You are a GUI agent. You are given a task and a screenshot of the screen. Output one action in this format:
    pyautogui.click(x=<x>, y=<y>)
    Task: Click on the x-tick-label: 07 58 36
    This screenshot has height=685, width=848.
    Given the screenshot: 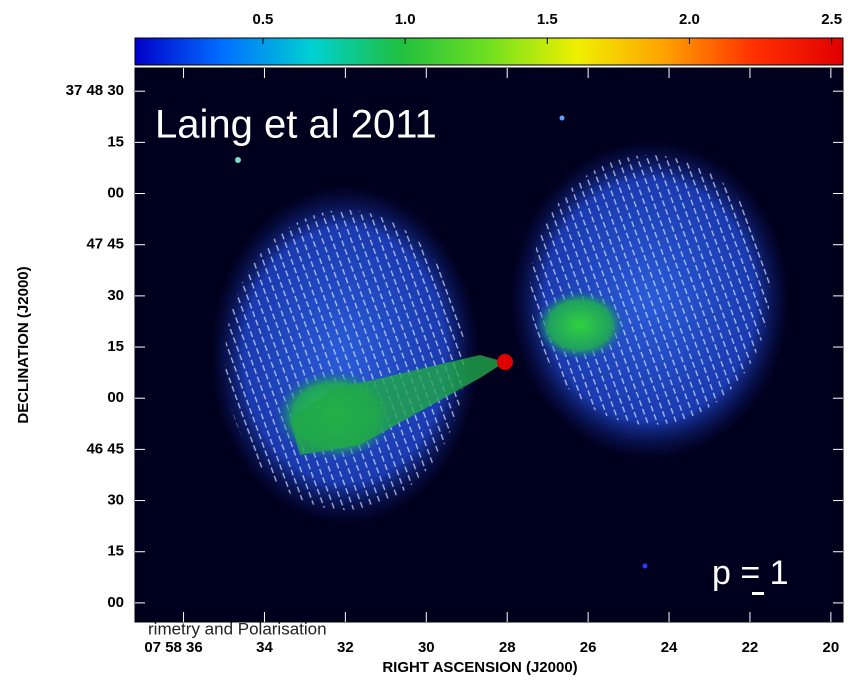 What is the action you would take?
    pyautogui.click(x=173, y=647)
    